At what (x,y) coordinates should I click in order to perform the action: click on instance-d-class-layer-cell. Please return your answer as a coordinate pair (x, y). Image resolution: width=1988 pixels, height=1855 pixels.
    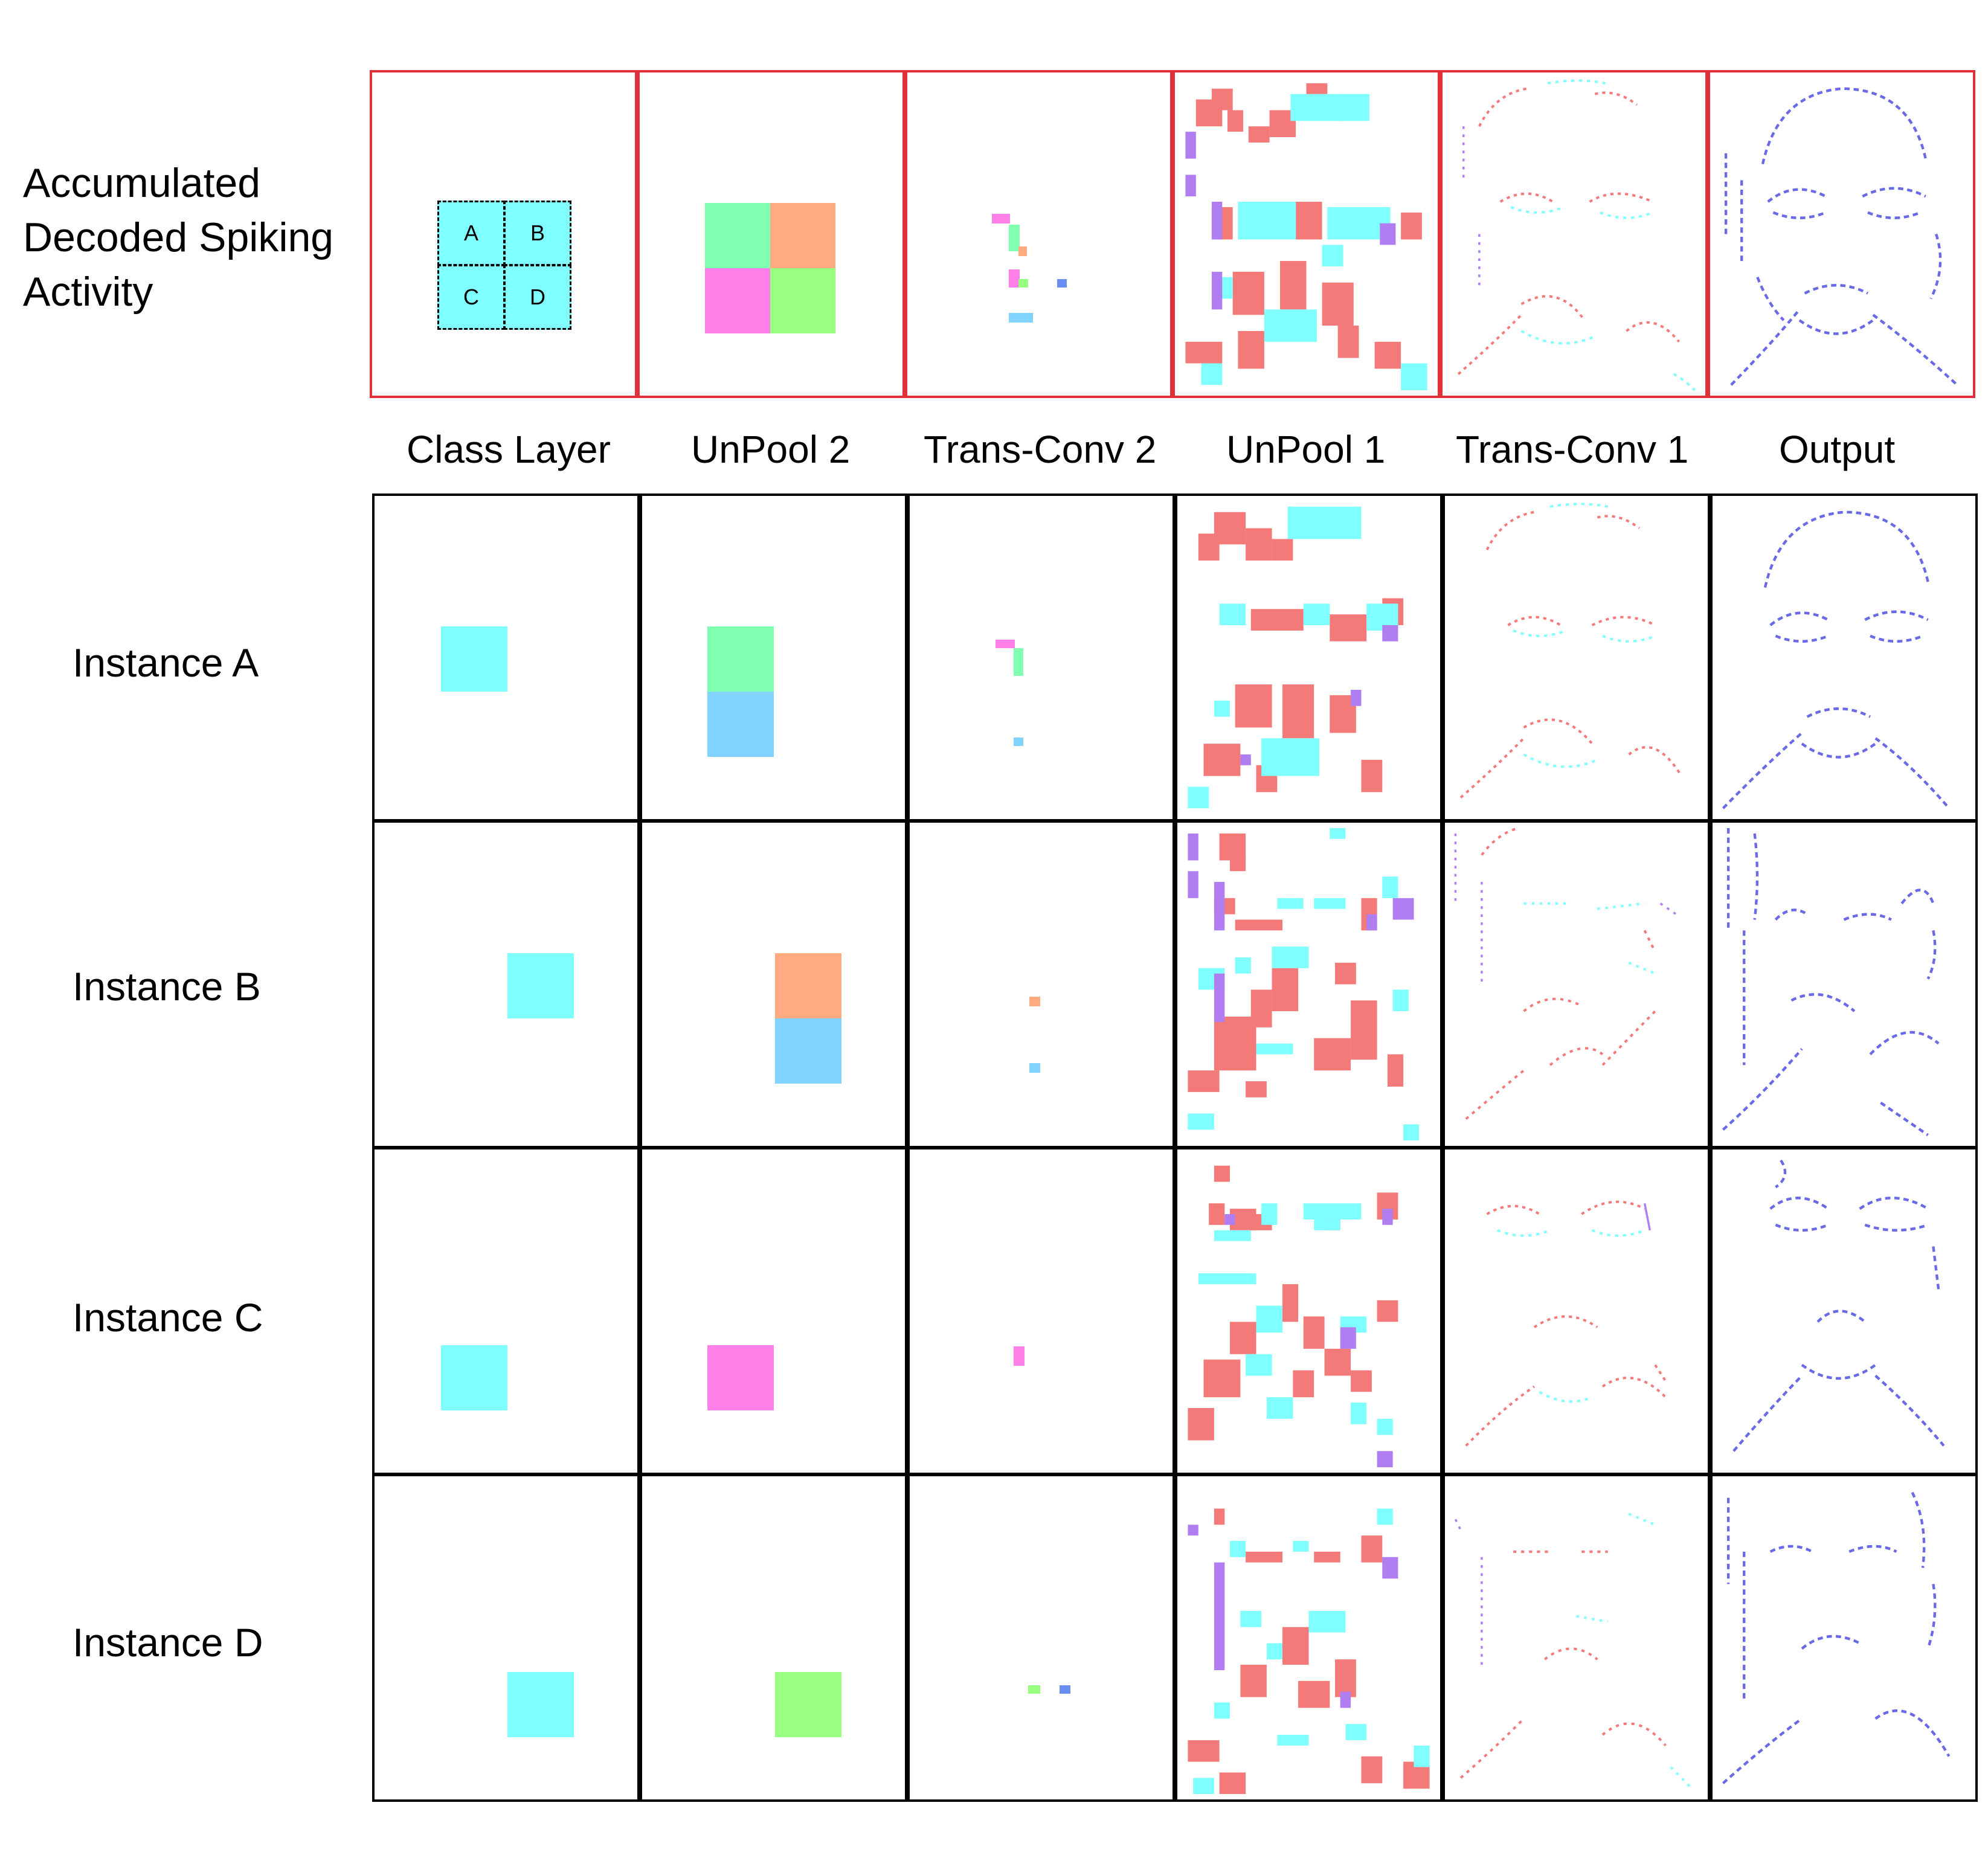
    Looking at the image, I should click on (506, 1638).